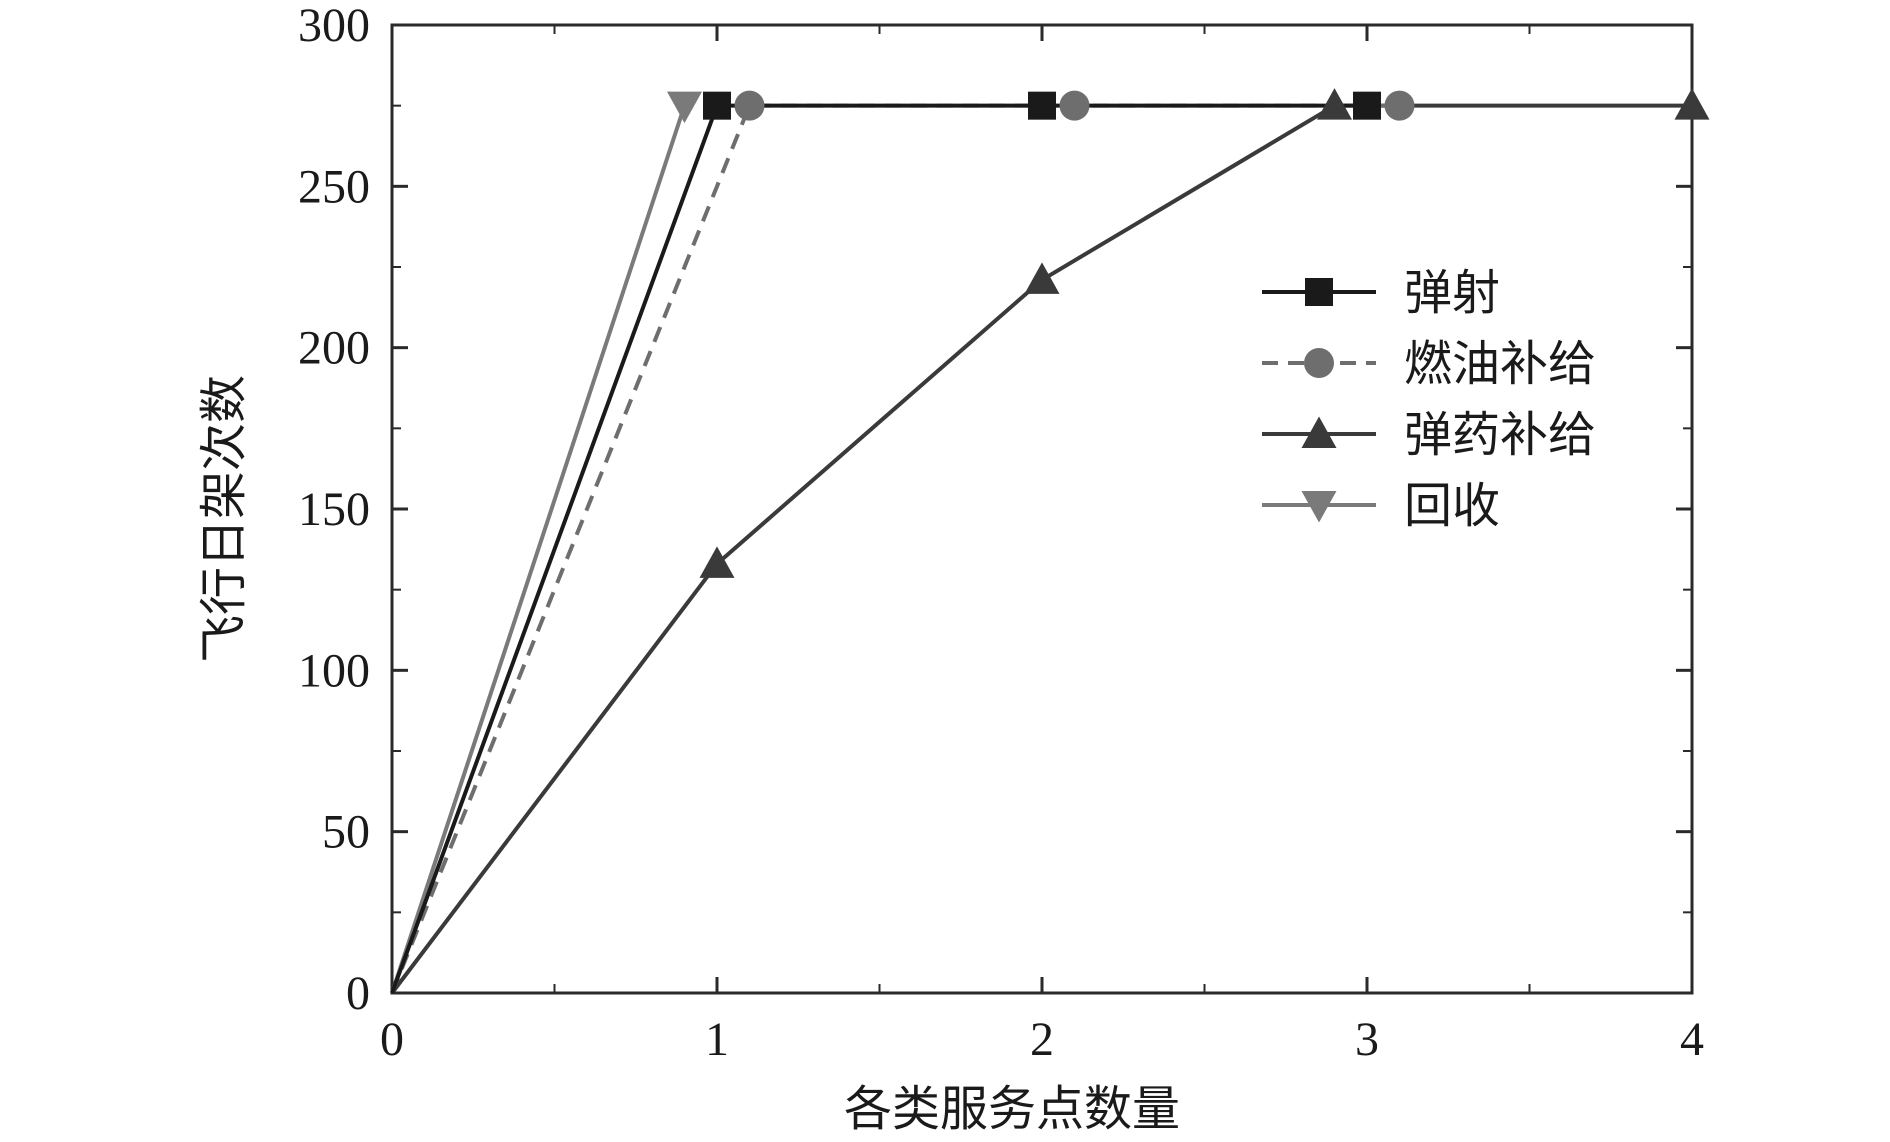  What do you see at coordinates (334, 26) in the screenshot?
I see `y-tick-label: 300` at bounding box center [334, 26].